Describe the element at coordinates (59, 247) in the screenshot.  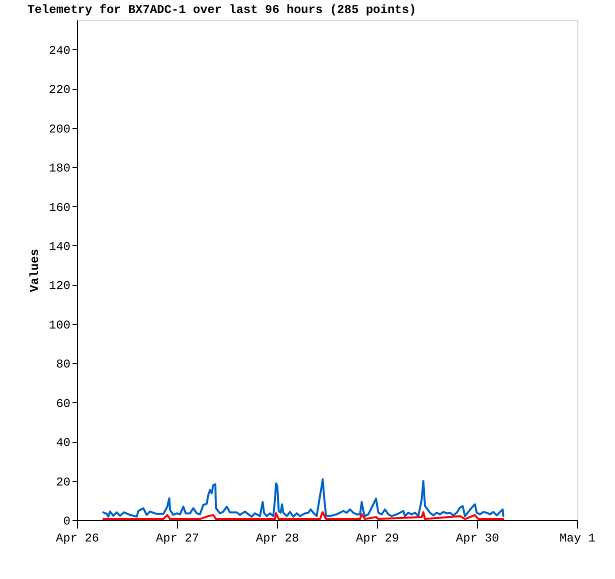
I see `y-tick-label: 140` at that location.